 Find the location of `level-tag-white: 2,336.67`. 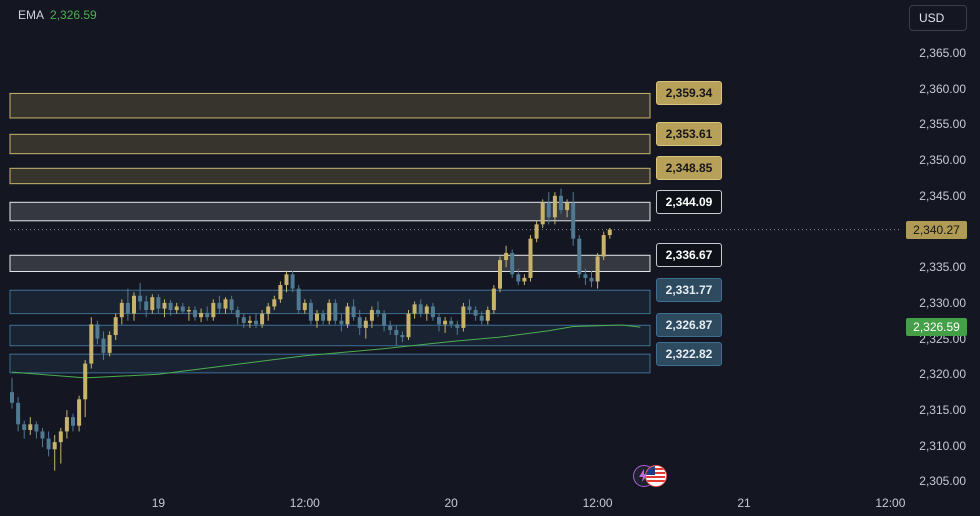

level-tag-white: 2,336.67 is located at coordinates (689, 255).